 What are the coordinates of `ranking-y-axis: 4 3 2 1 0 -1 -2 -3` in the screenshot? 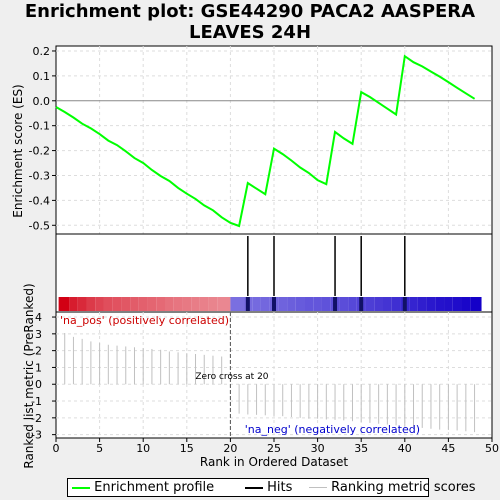 It's located at (43, 376).